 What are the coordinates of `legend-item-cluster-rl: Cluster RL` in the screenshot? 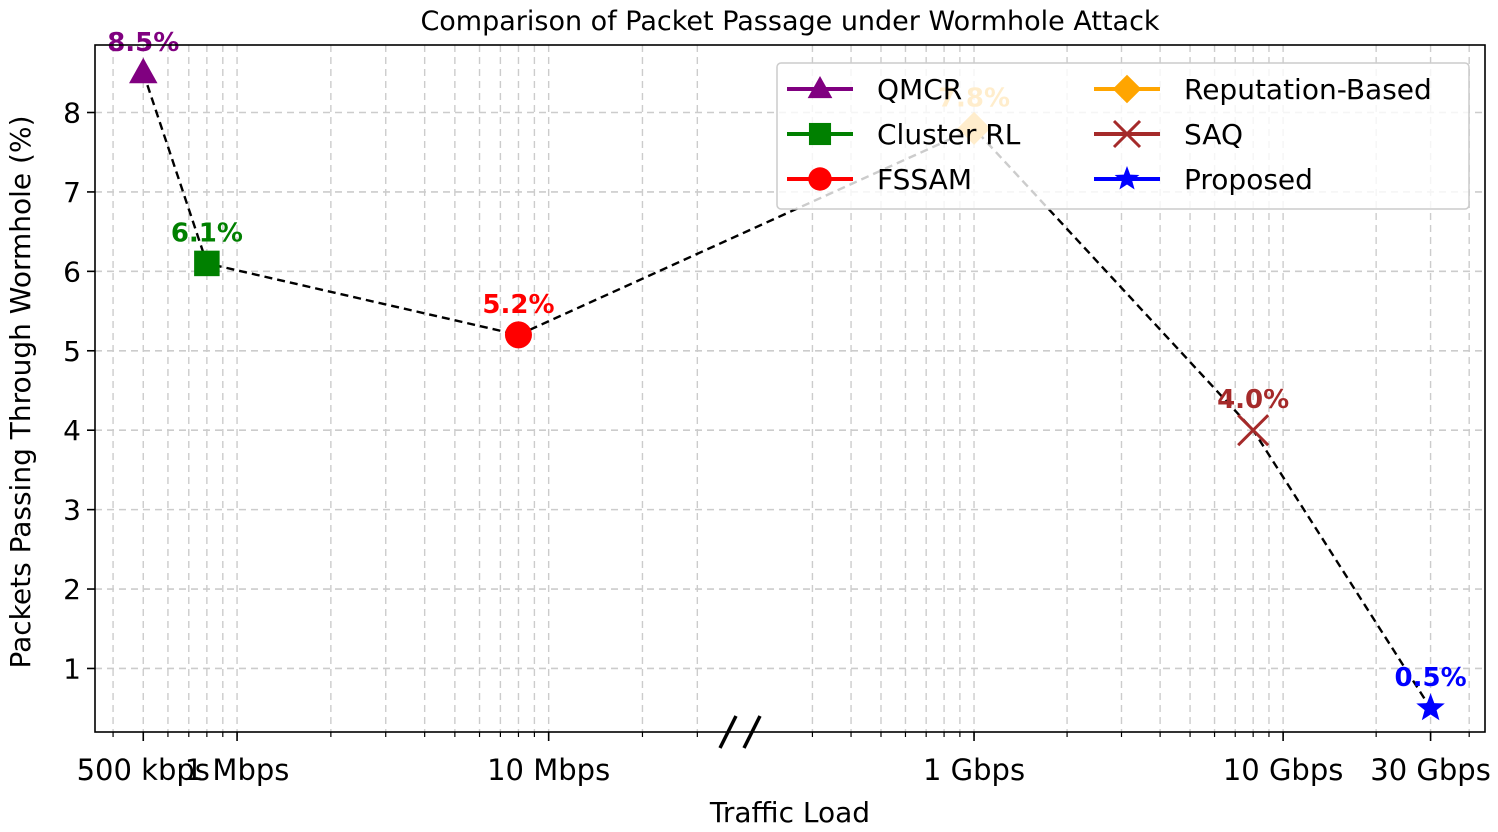 It's located at (904, 134).